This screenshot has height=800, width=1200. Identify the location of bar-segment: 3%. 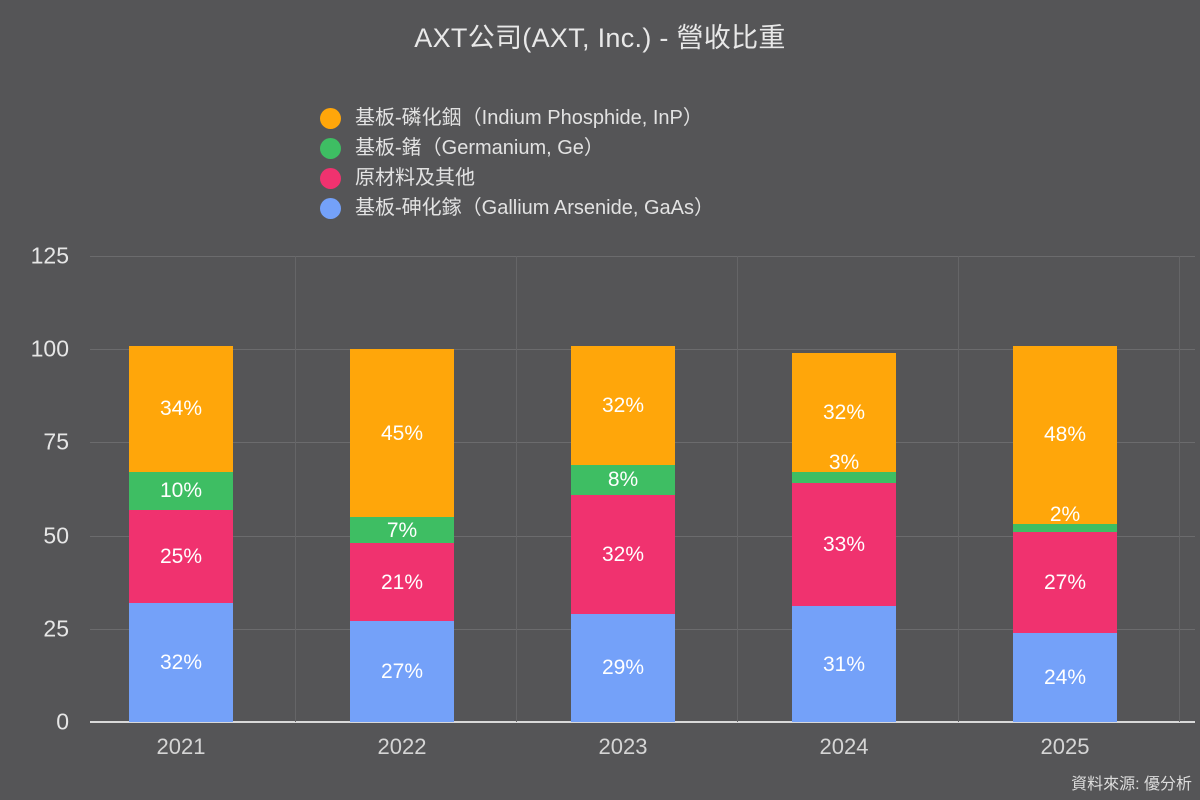
(844, 468).